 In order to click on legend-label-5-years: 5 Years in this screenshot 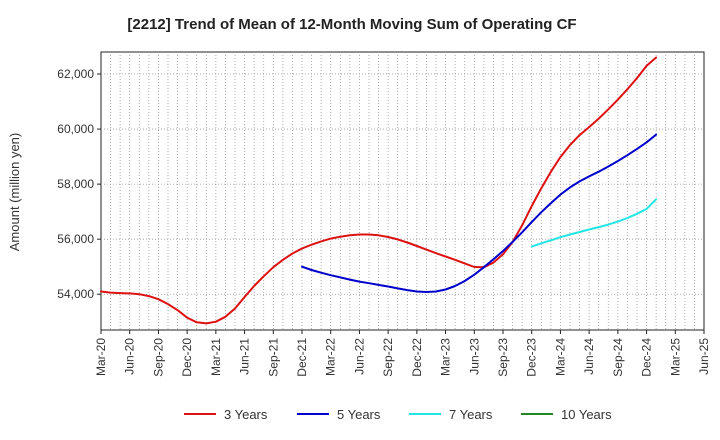, I will do `click(359, 414)`.